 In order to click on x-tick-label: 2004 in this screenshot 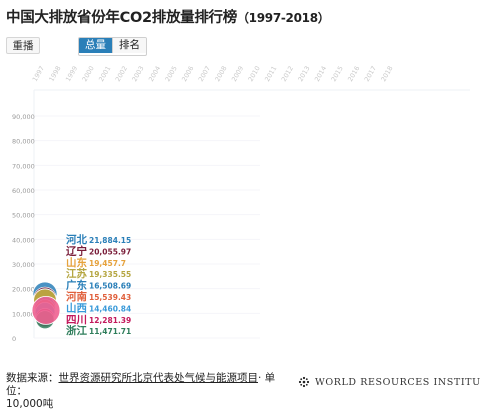, I will do `click(154, 74)`.